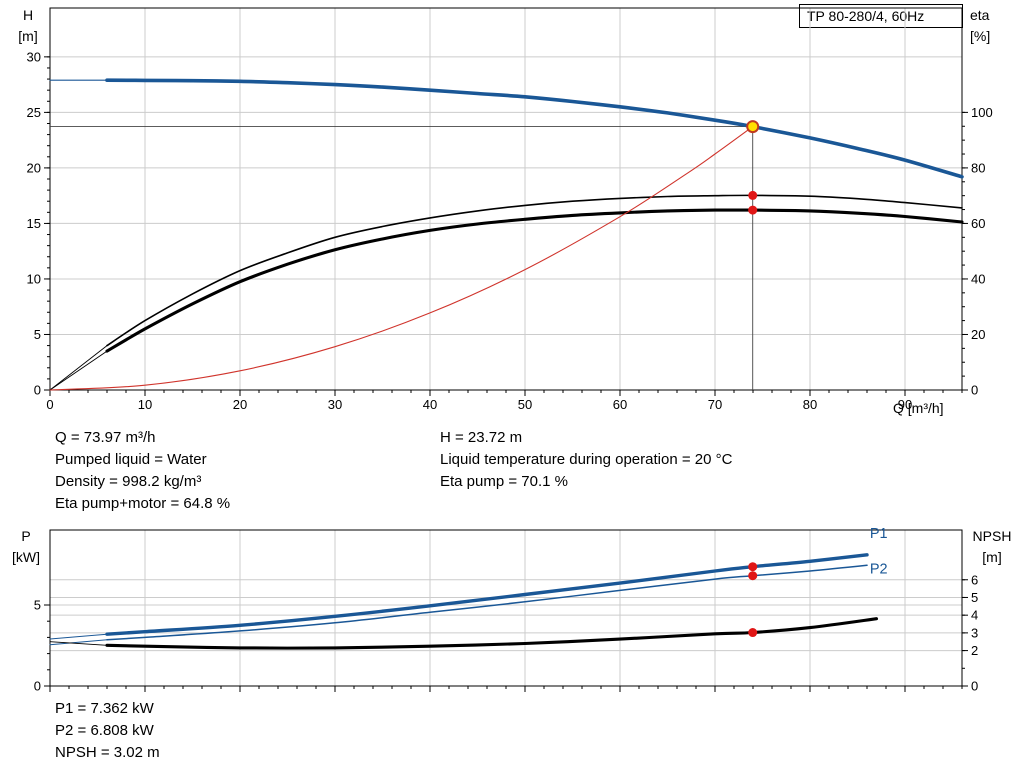 The image size is (1024, 781). What do you see at coordinates (492, 633) in the screenshot?
I see `npsh-curve` at bounding box center [492, 633].